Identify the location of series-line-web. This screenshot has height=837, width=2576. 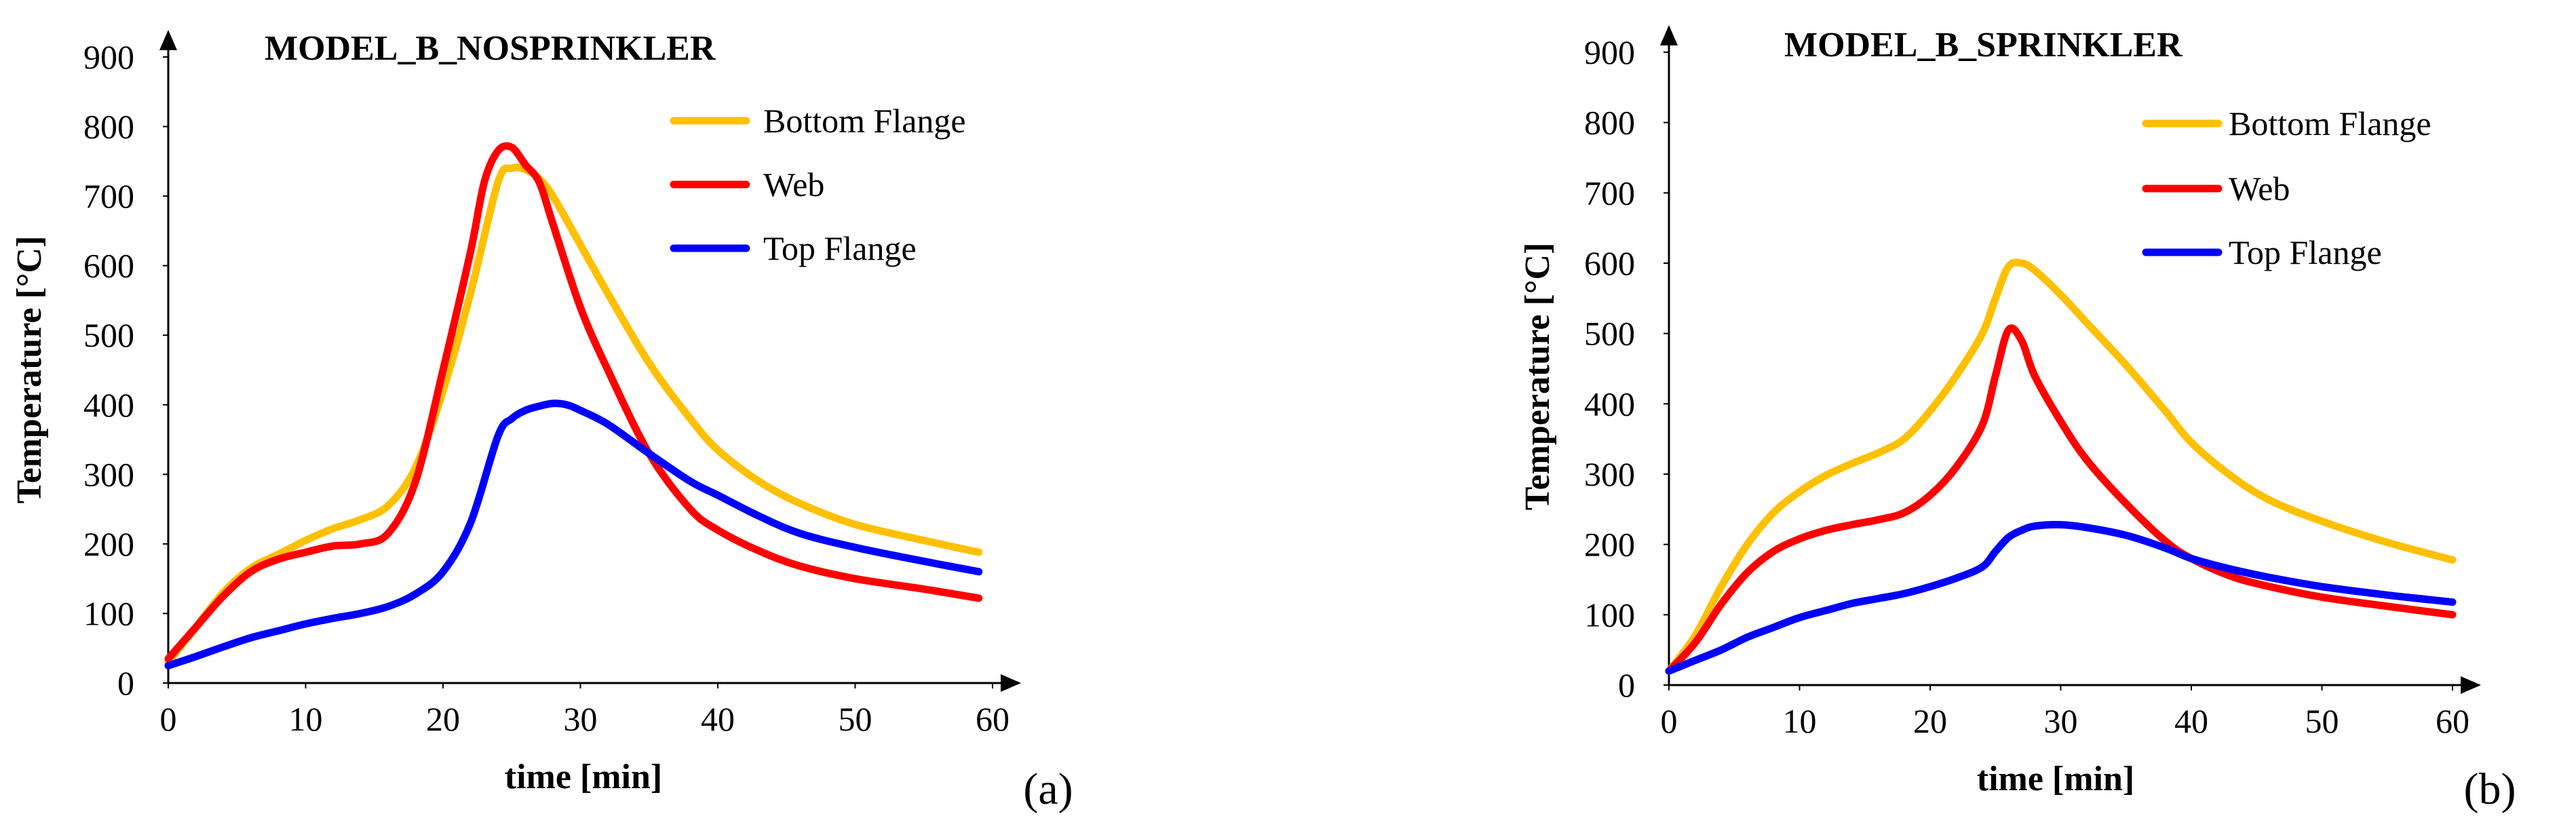
(2061, 500).